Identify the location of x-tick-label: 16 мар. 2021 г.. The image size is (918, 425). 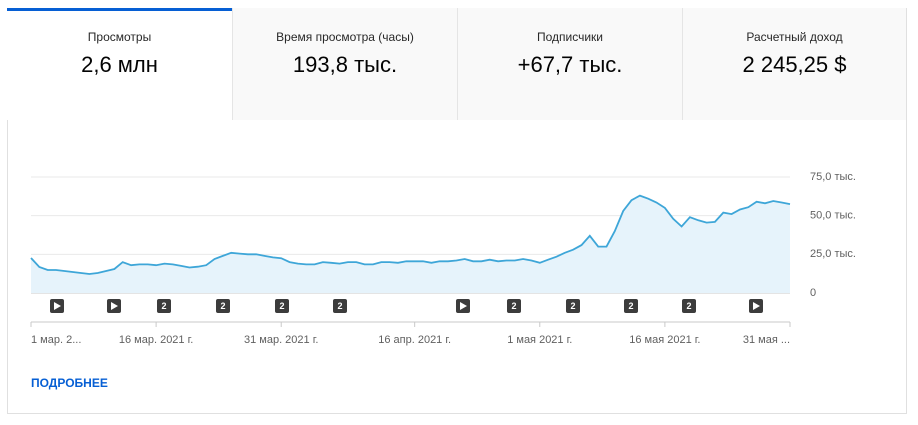
(156, 340).